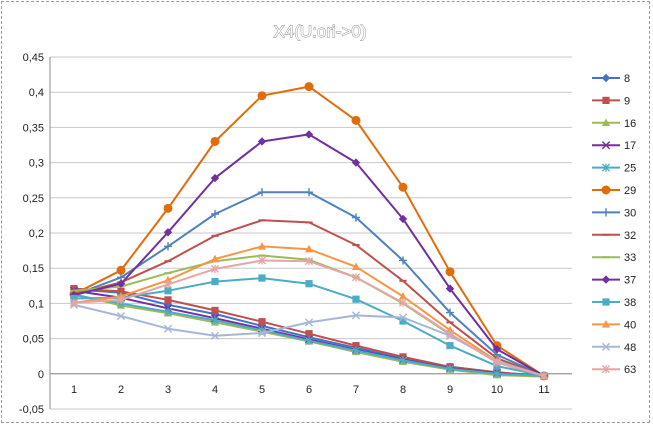  Describe the element at coordinates (33, 128) in the screenshot. I see `y-tick-label: 0,35` at that location.